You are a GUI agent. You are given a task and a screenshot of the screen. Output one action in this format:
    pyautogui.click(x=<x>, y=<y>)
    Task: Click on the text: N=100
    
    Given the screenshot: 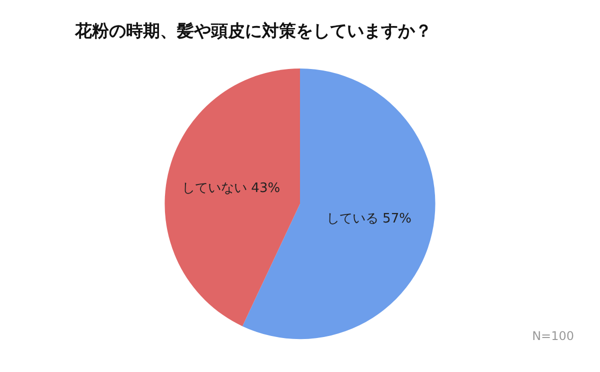 What is the action you would take?
    pyautogui.click(x=553, y=336)
    